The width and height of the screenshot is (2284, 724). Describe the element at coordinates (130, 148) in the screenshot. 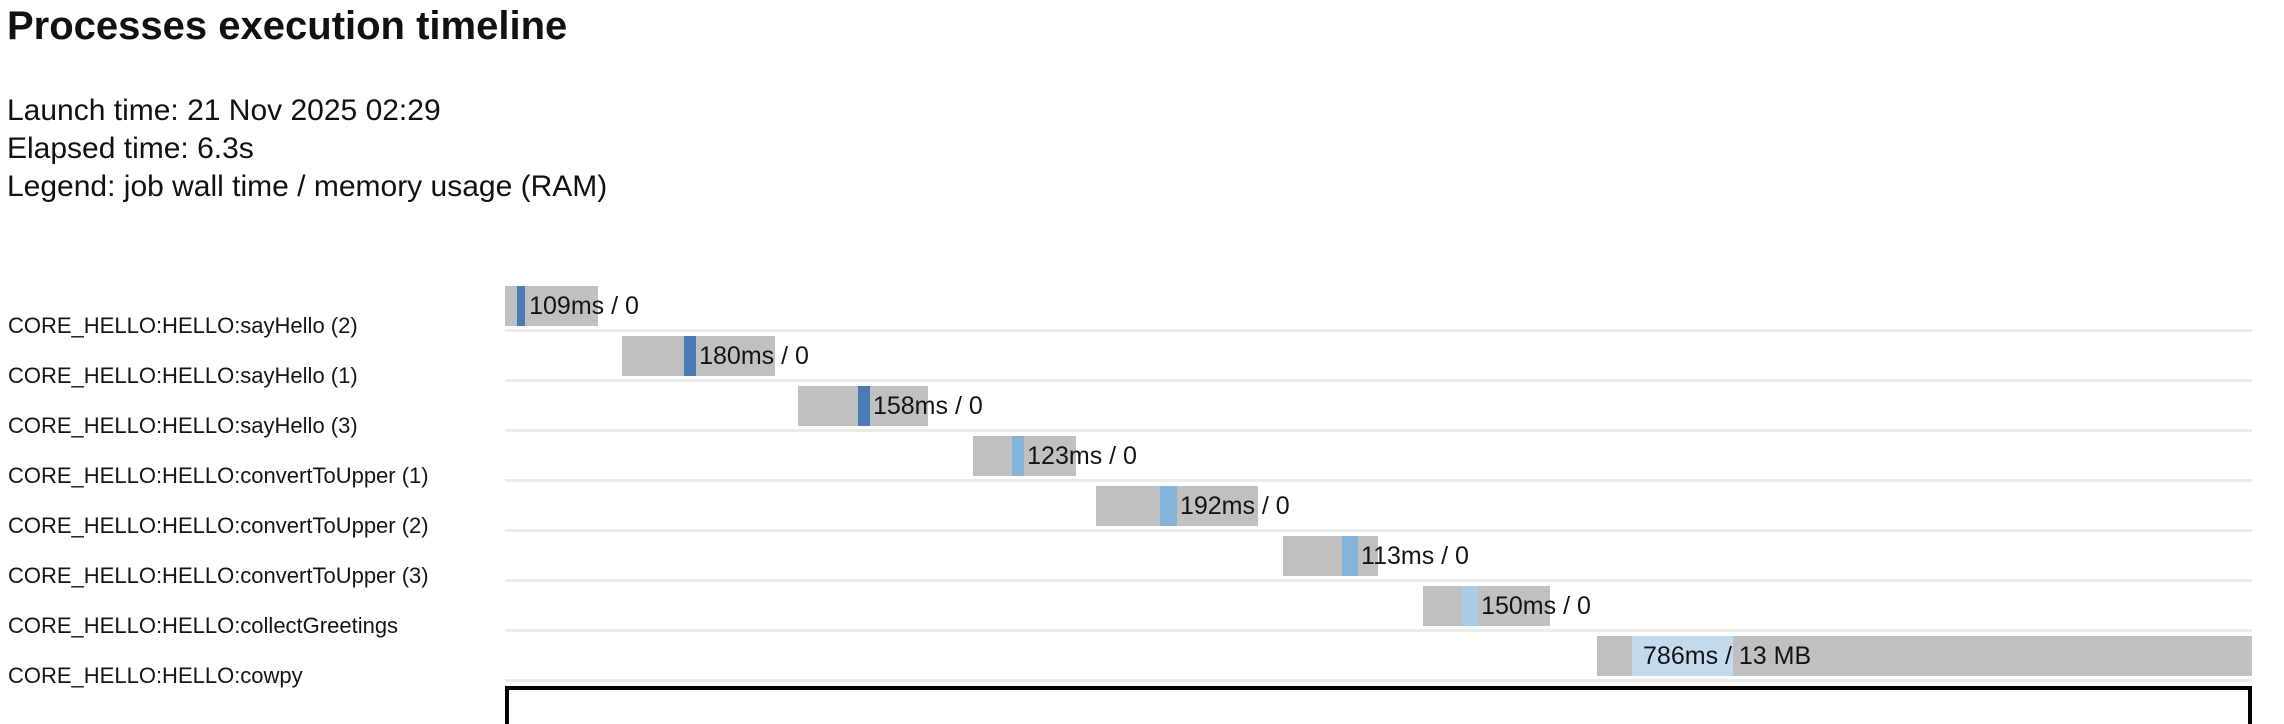

I see `elapsed-time-text: Elapsed time: 6.3s` at that location.